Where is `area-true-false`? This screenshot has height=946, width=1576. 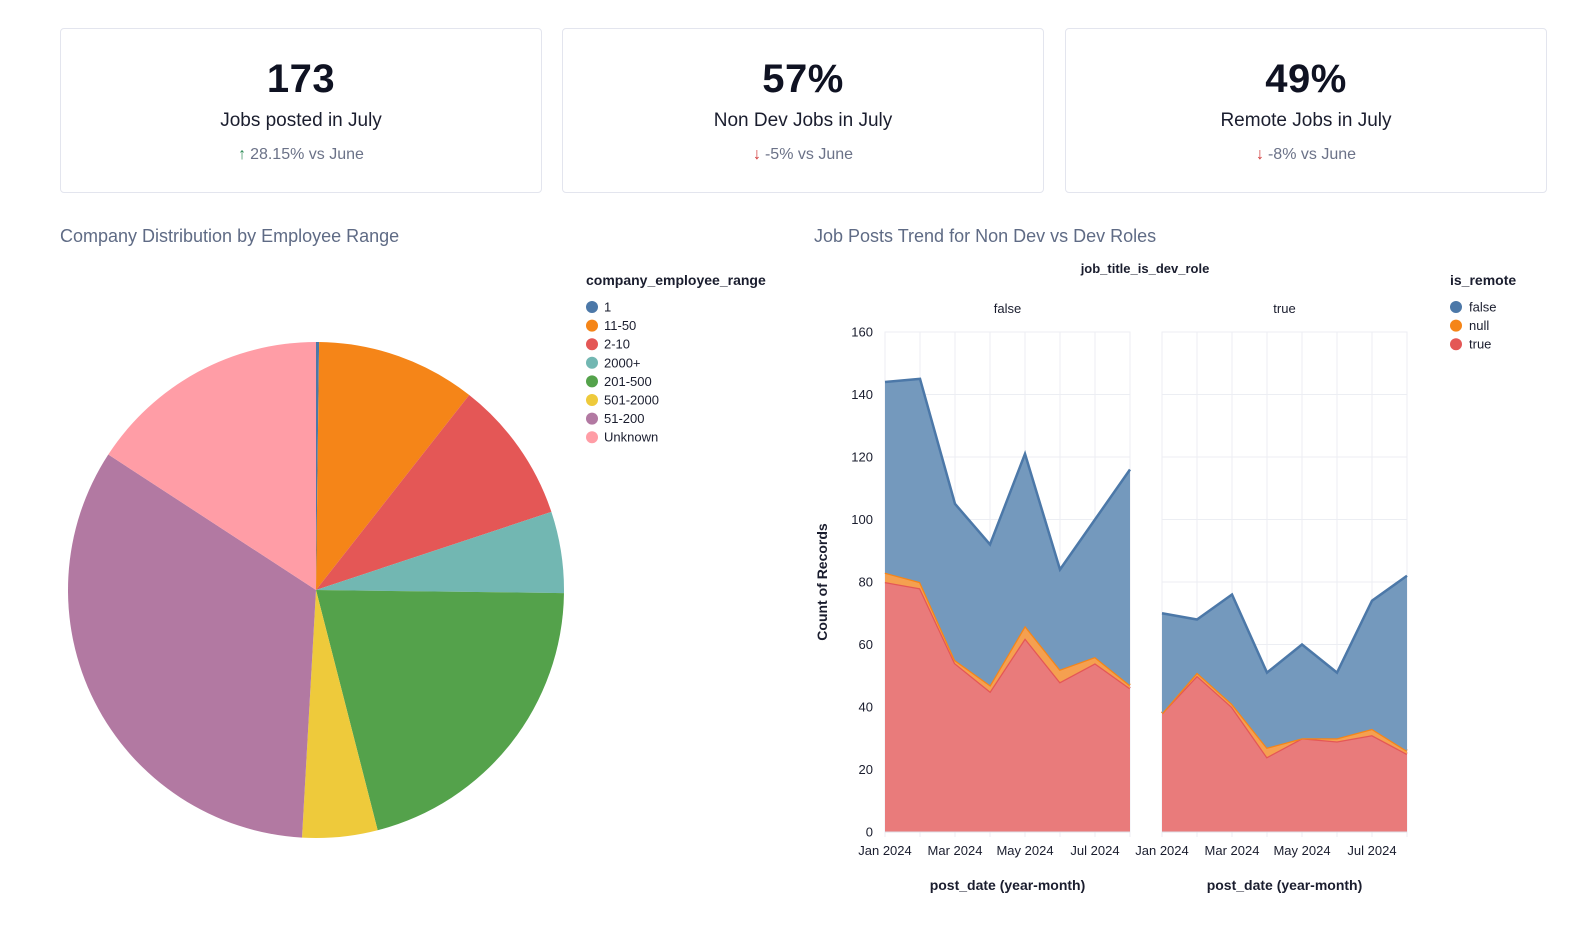 area-true-false is located at coordinates (1284, 663).